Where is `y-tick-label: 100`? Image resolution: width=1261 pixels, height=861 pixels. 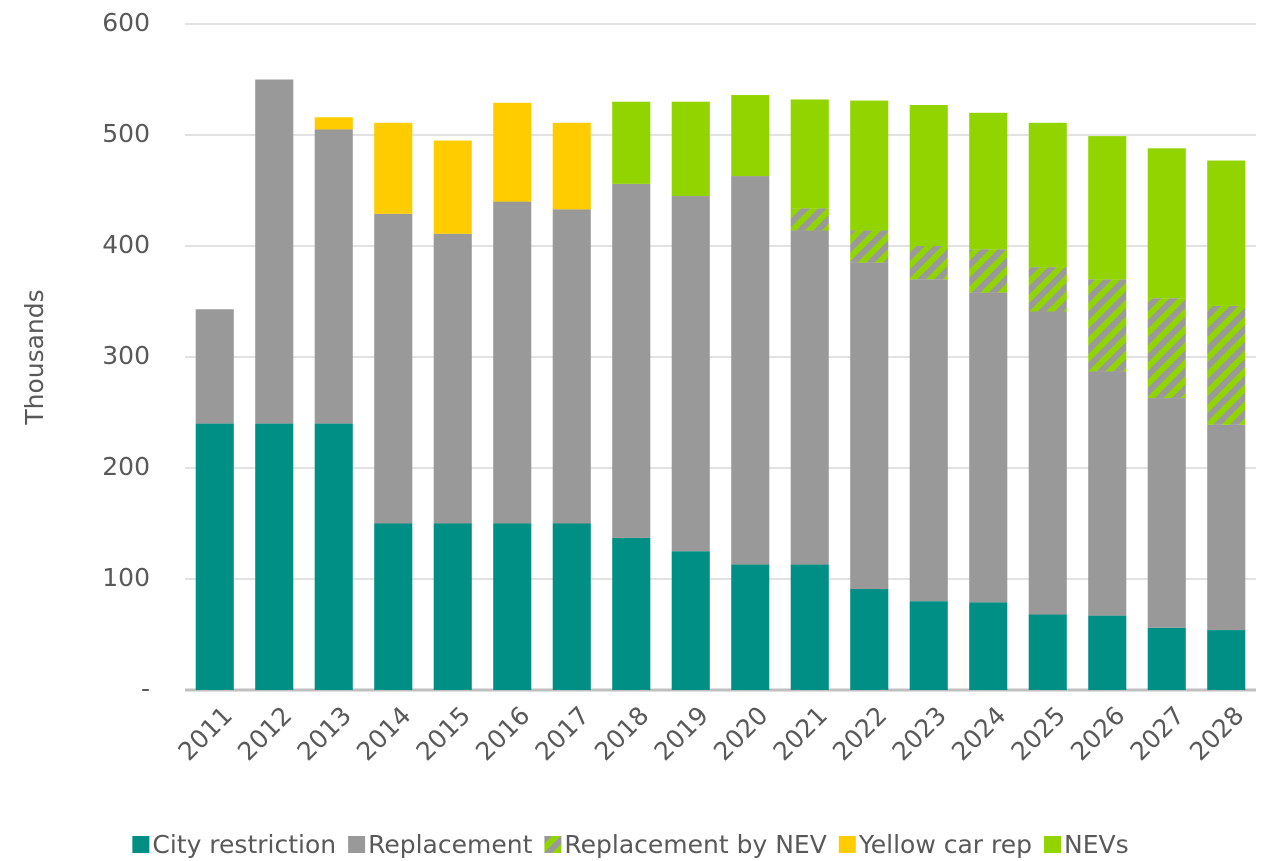
y-tick-label: 100 is located at coordinates (126, 577).